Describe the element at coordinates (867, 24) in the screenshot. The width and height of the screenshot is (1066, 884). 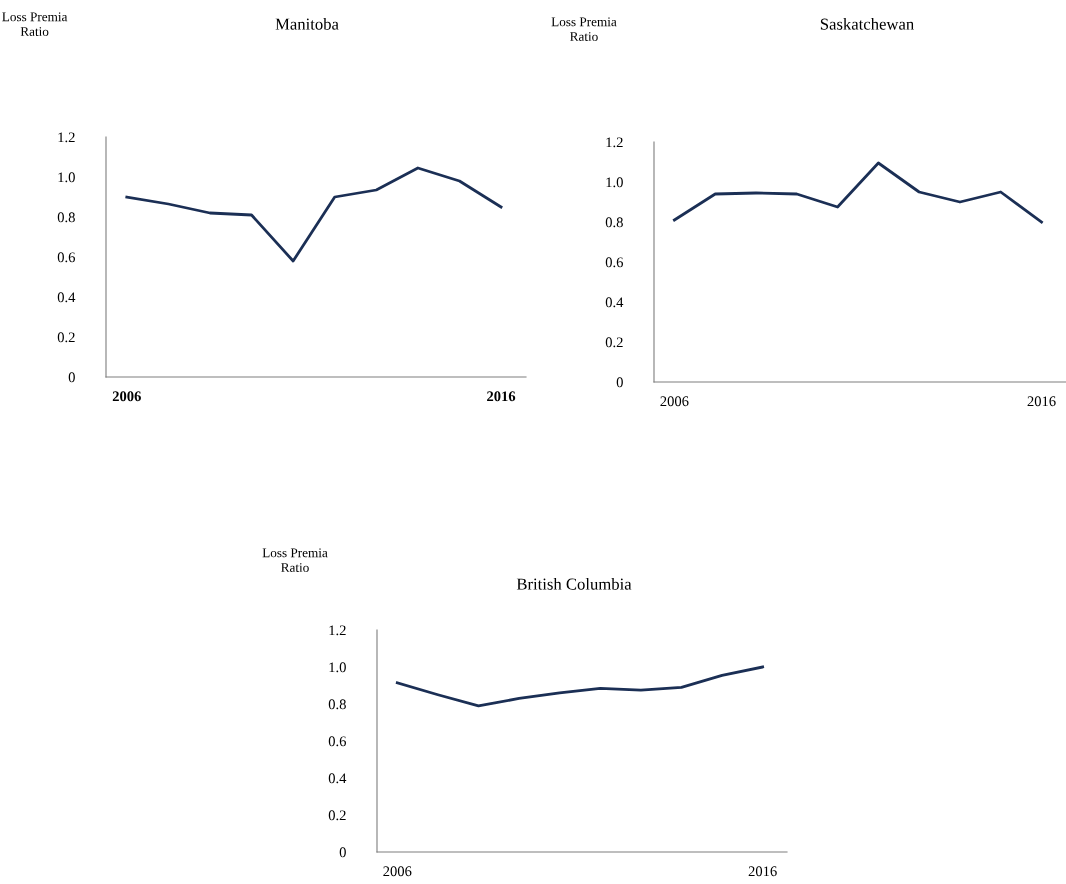
I see `chart-title: Saskatchewan` at that location.